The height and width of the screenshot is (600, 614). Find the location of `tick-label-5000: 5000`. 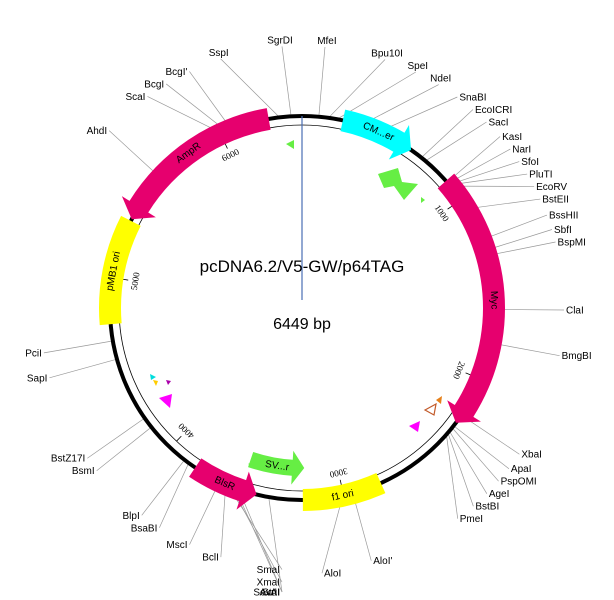

tick-label-5000: 5000 is located at coordinates (135, 281).